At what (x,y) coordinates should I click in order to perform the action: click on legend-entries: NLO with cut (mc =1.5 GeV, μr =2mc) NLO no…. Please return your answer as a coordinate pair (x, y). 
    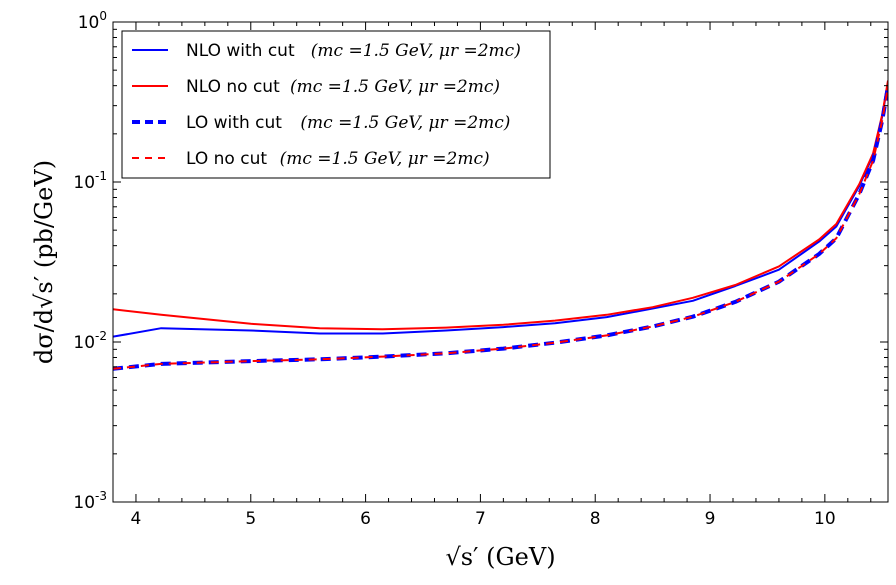
    Looking at the image, I should click on (326, 105).